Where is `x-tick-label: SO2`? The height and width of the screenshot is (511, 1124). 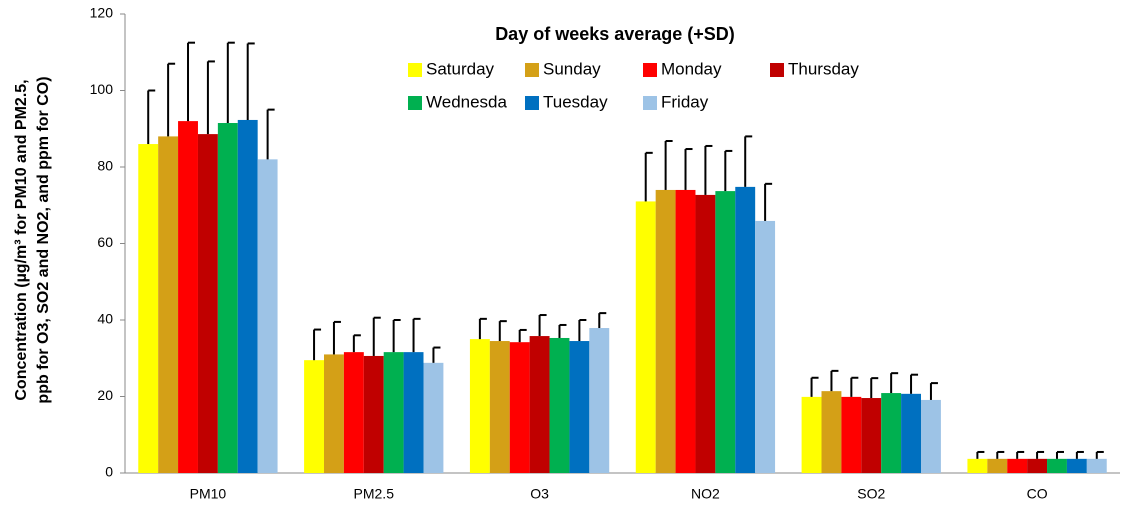
x-tick-label: SO2 is located at coordinates (871, 494).